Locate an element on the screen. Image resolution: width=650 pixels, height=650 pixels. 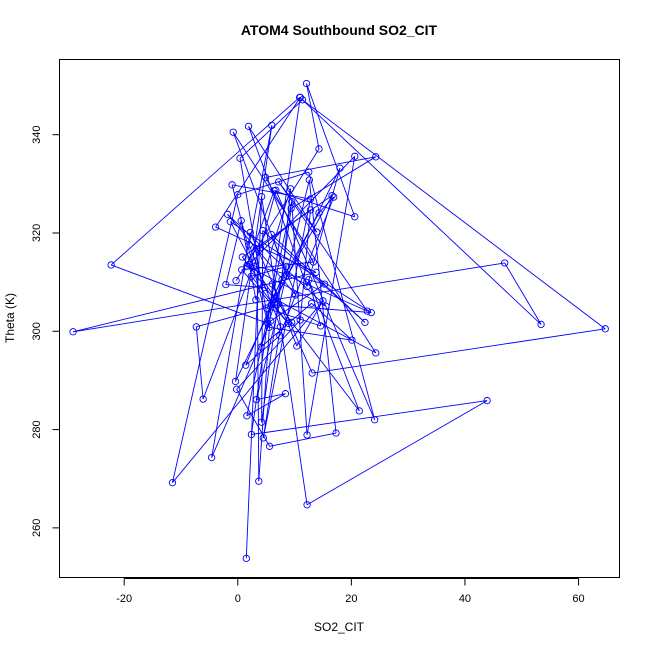
x-tick-label: 20 is located at coordinates (351, 599).